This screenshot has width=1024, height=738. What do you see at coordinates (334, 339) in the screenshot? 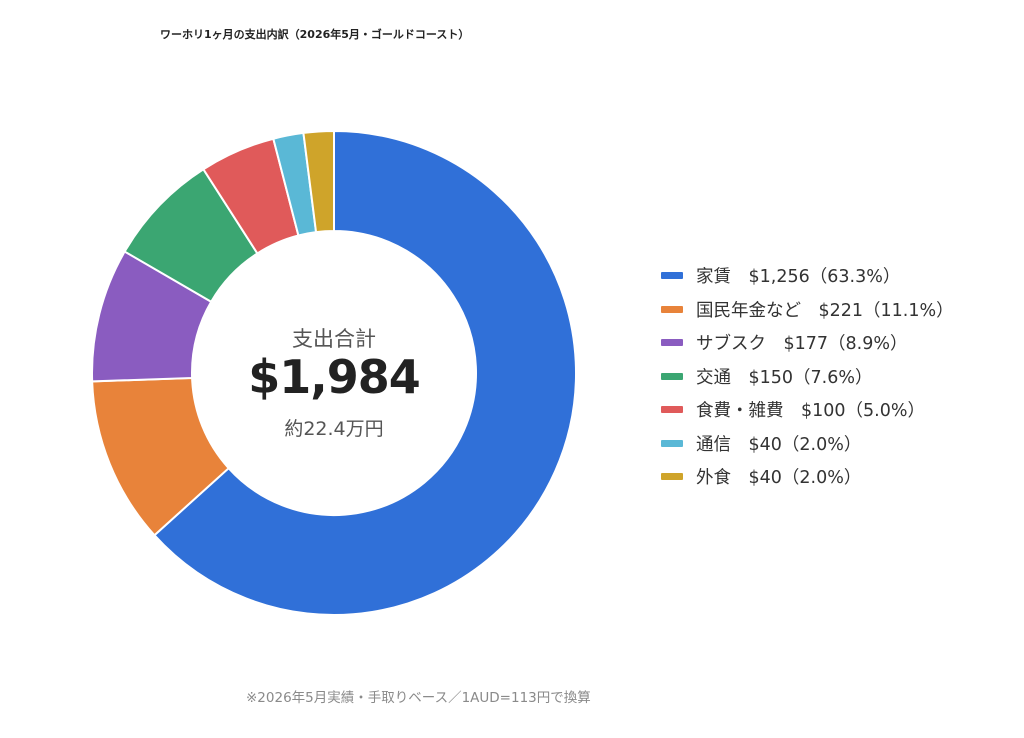
I see `center-label: 支出合計` at bounding box center [334, 339].